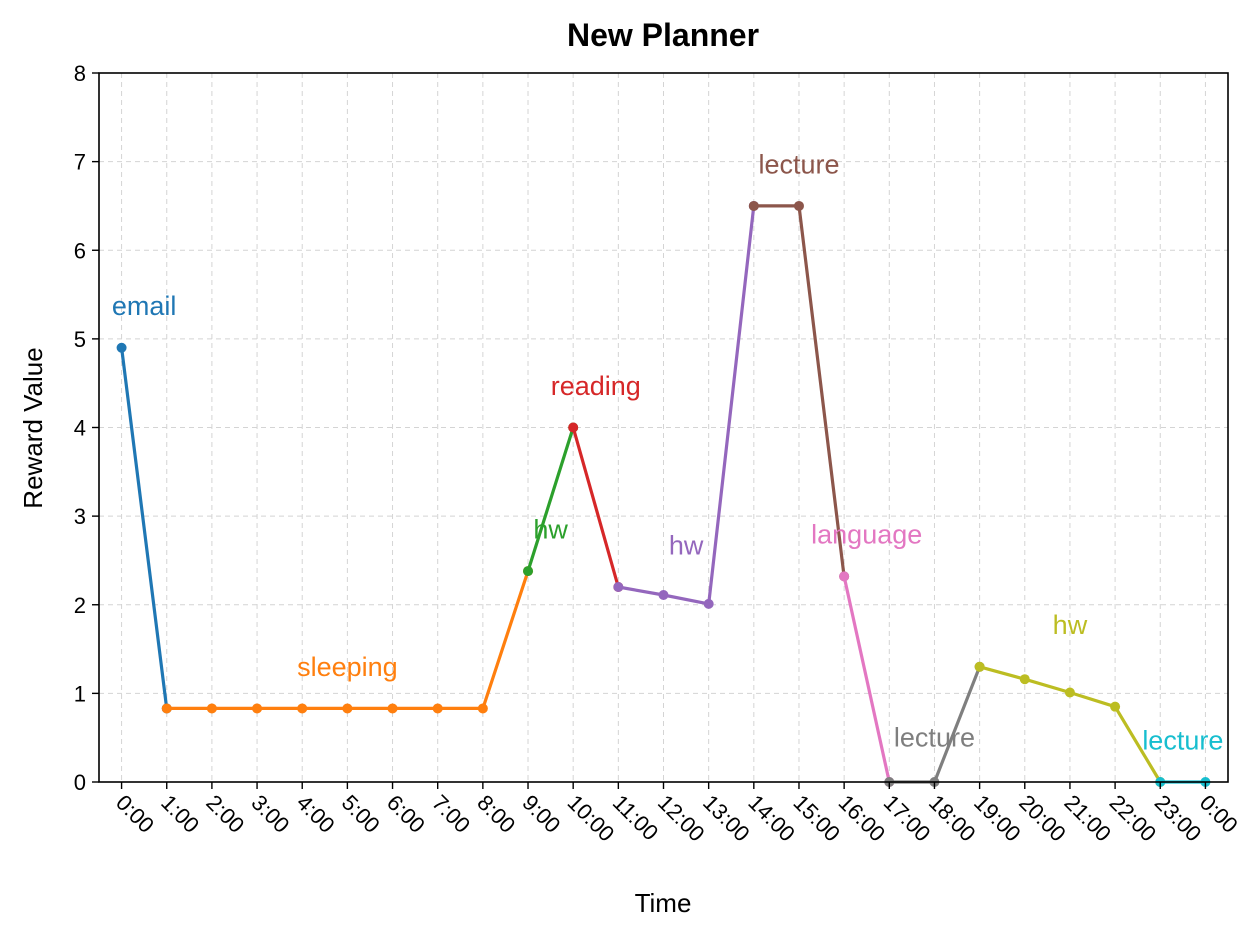 The height and width of the screenshot is (940, 1257). What do you see at coordinates (1178, 818) in the screenshot?
I see `x-tick-label: 23:00` at bounding box center [1178, 818].